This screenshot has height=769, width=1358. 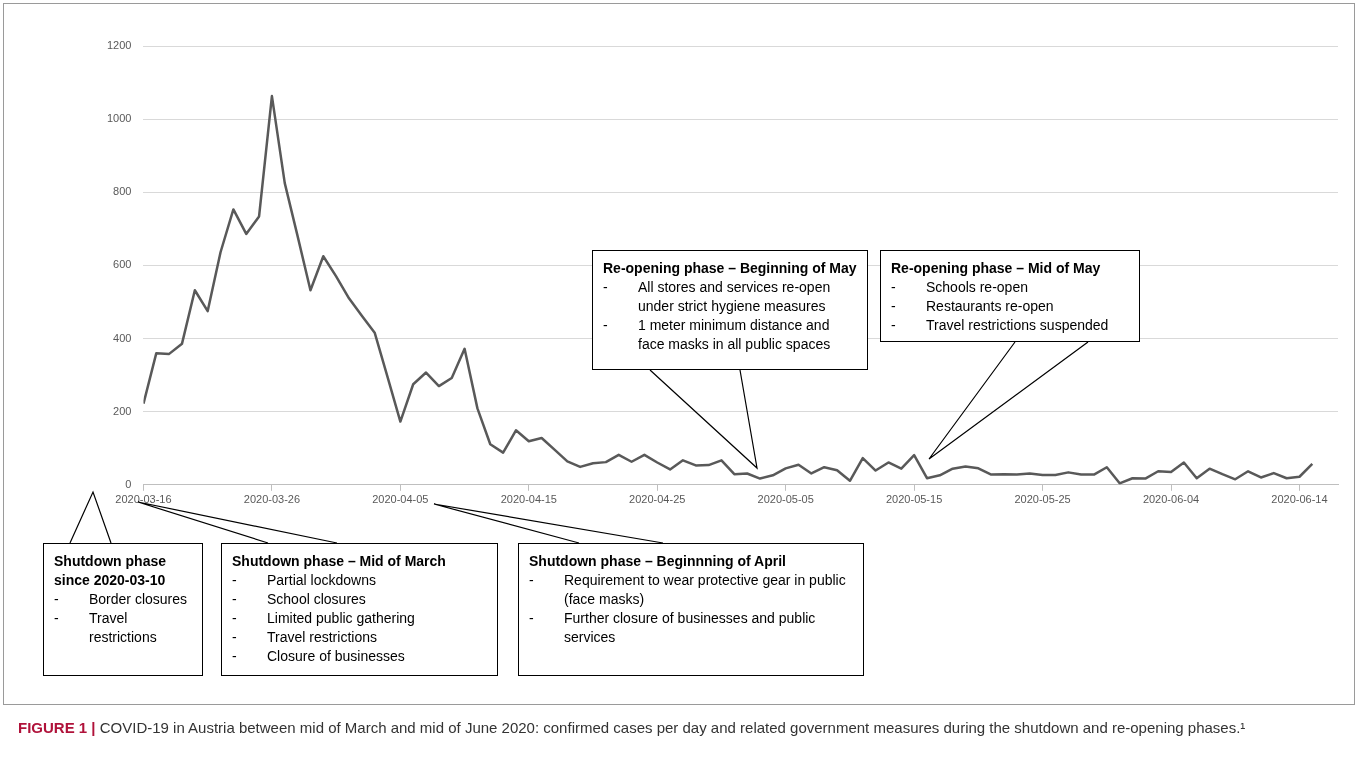 I want to click on y-tick-label: 0, so click(x=128, y=483).